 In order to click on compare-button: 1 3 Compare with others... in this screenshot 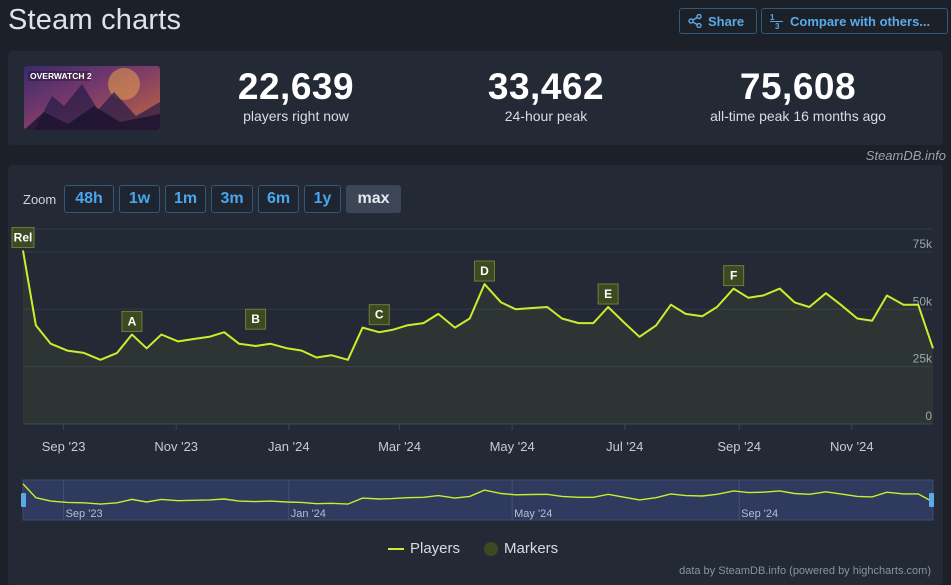, I will do `click(854, 21)`.